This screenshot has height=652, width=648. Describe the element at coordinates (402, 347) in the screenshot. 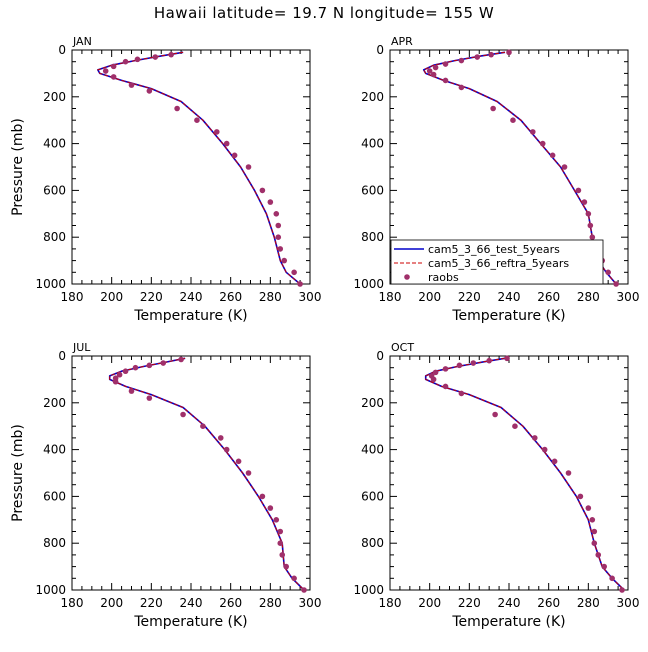

I see `panel-label: OCT` at that location.